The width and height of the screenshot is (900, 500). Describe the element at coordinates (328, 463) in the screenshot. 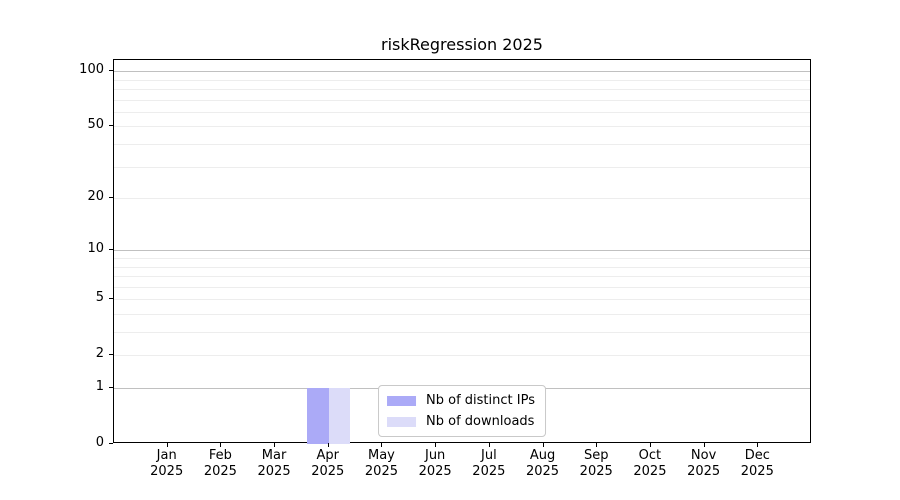

I see `x-tick-label: Apr 2025` at that location.